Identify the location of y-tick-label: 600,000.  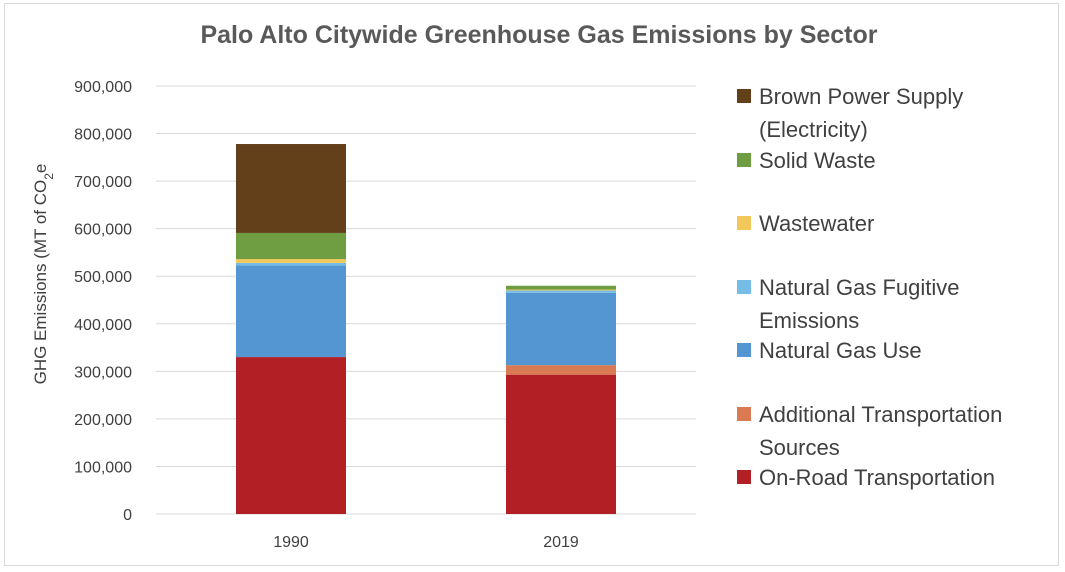
(103, 230).